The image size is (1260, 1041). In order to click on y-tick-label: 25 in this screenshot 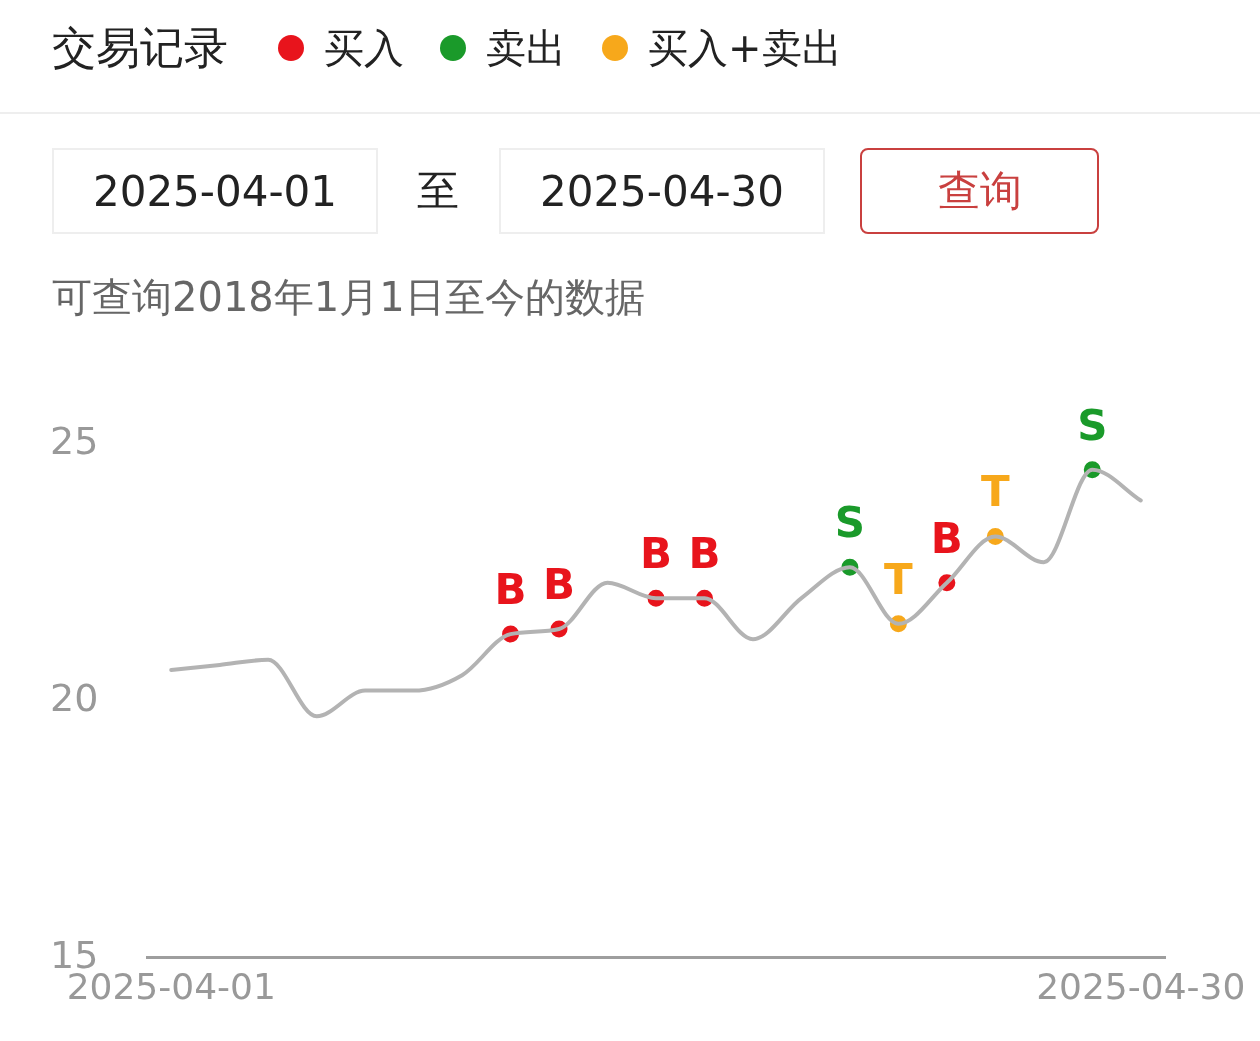, I will do `click(74, 440)`.